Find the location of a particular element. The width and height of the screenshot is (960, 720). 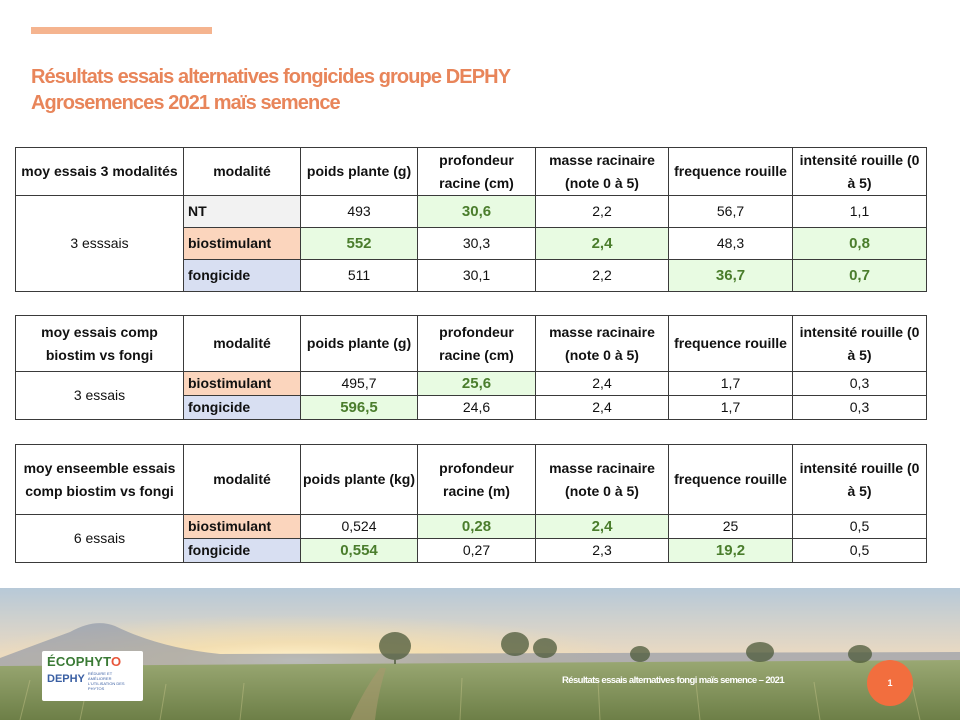

logo-ecophyto-text: ÉCOPHYTO is located at coordinates (84, 661).